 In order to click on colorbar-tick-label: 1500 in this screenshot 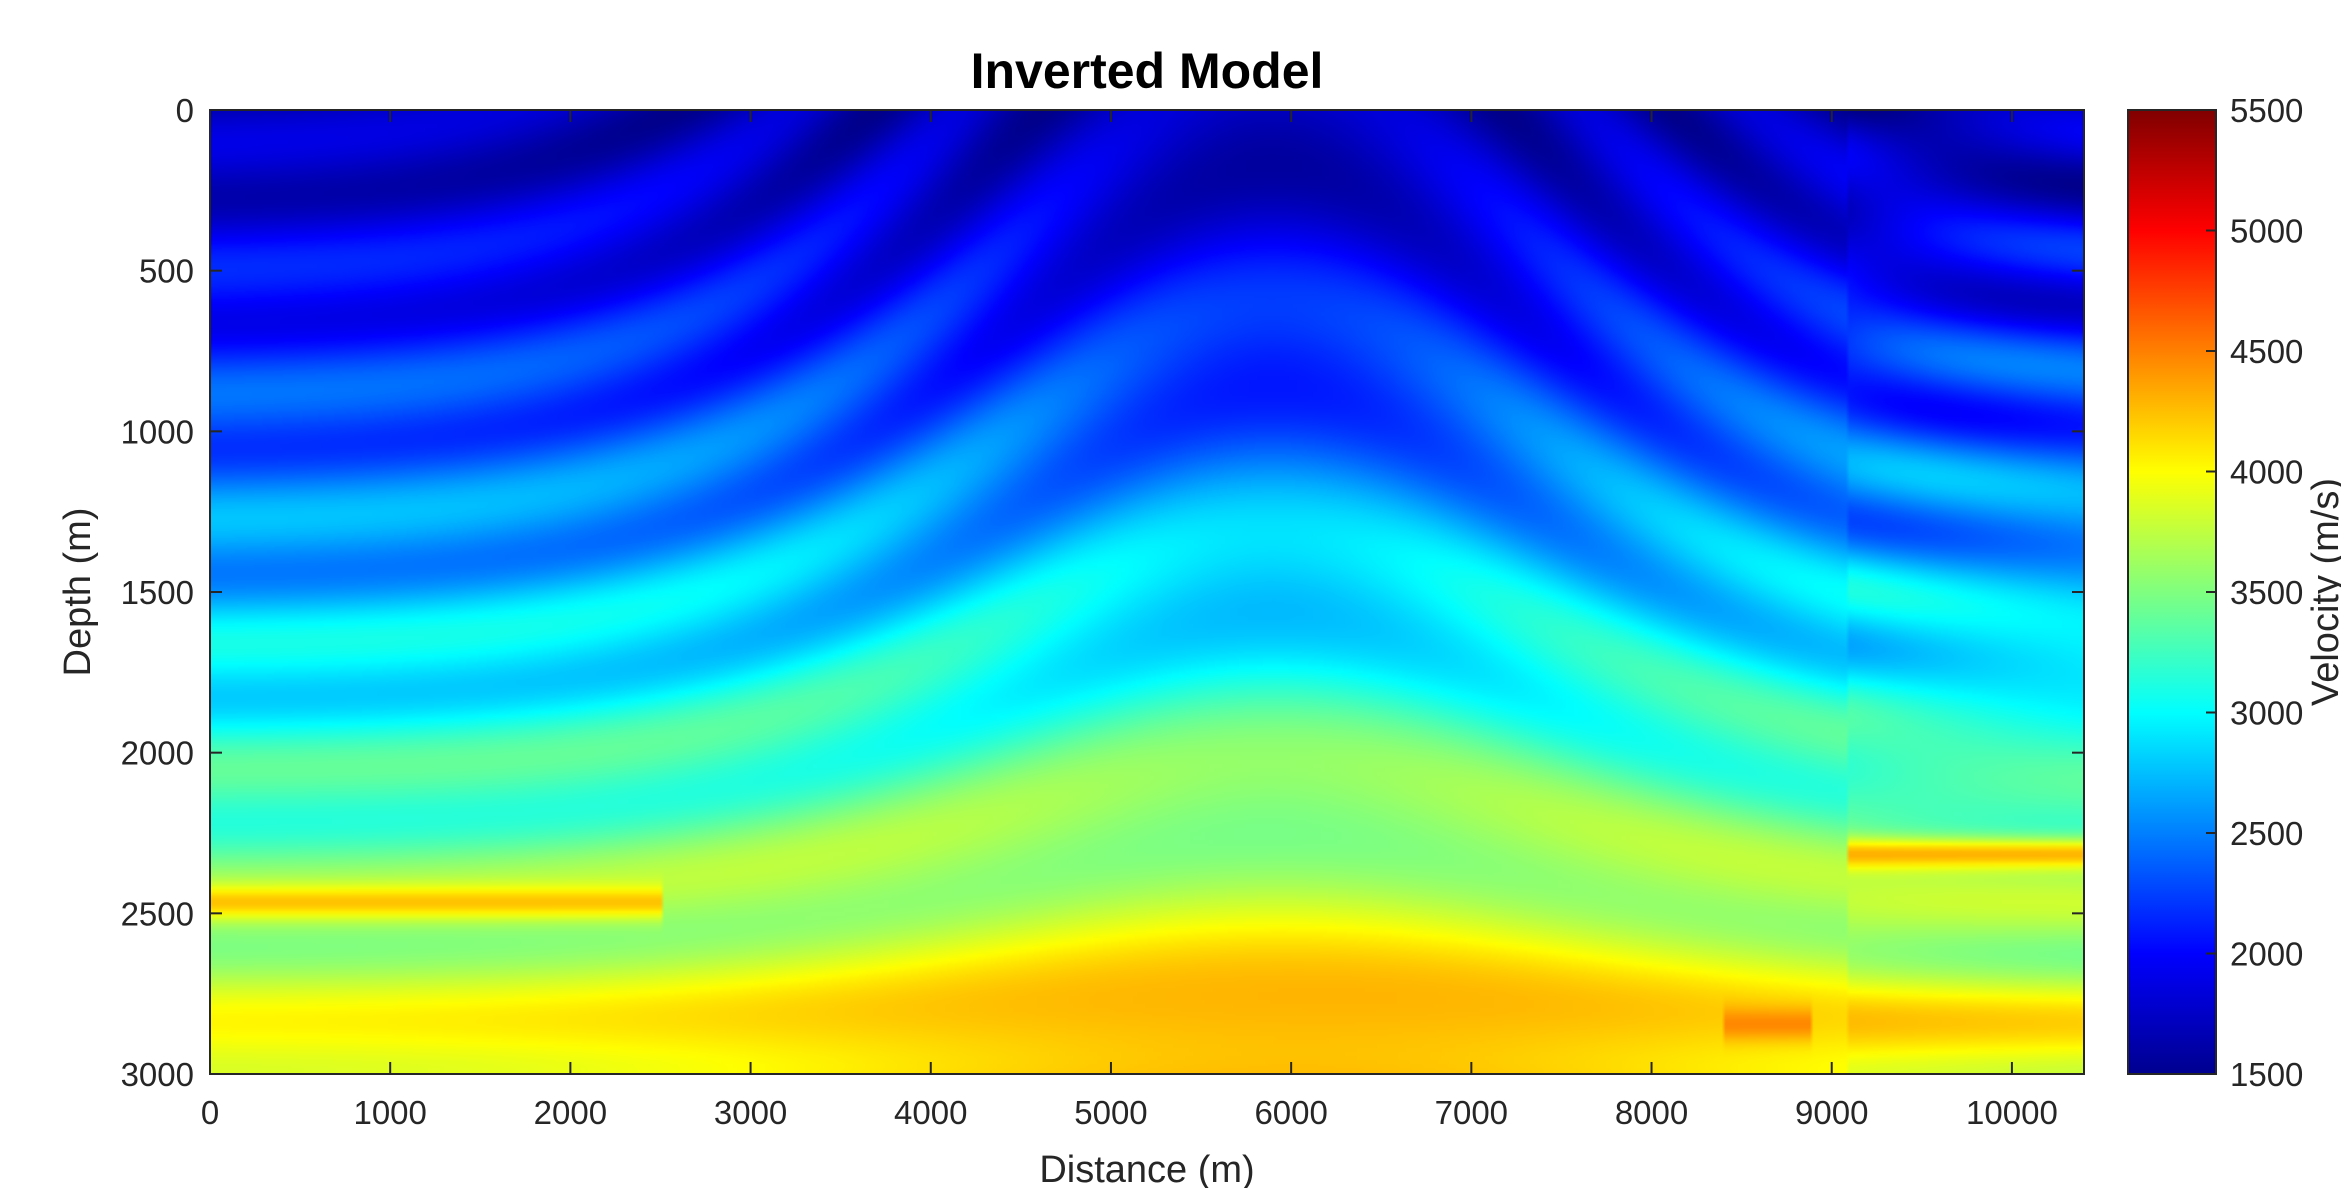, I will do `click(2266, 1074)`.